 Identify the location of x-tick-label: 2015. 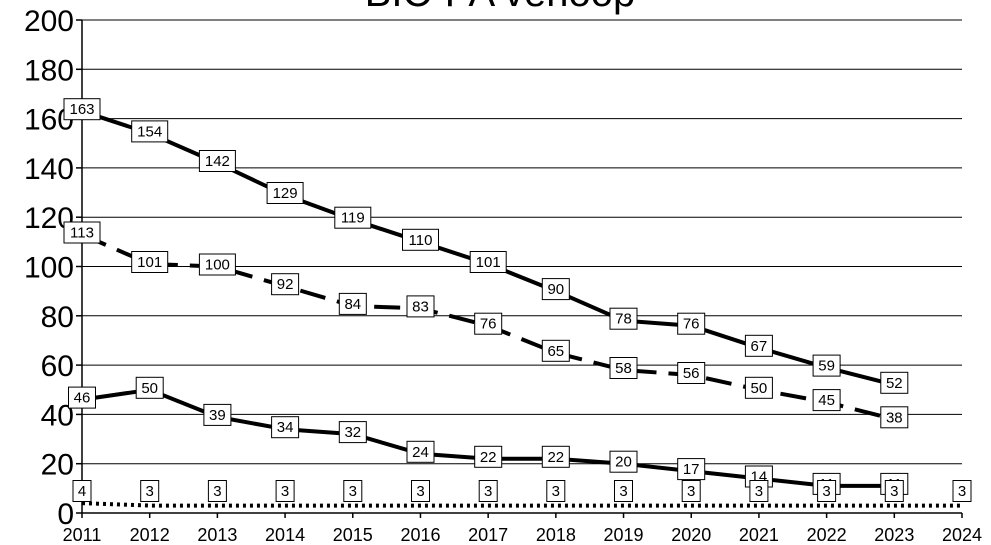
(353, 535).